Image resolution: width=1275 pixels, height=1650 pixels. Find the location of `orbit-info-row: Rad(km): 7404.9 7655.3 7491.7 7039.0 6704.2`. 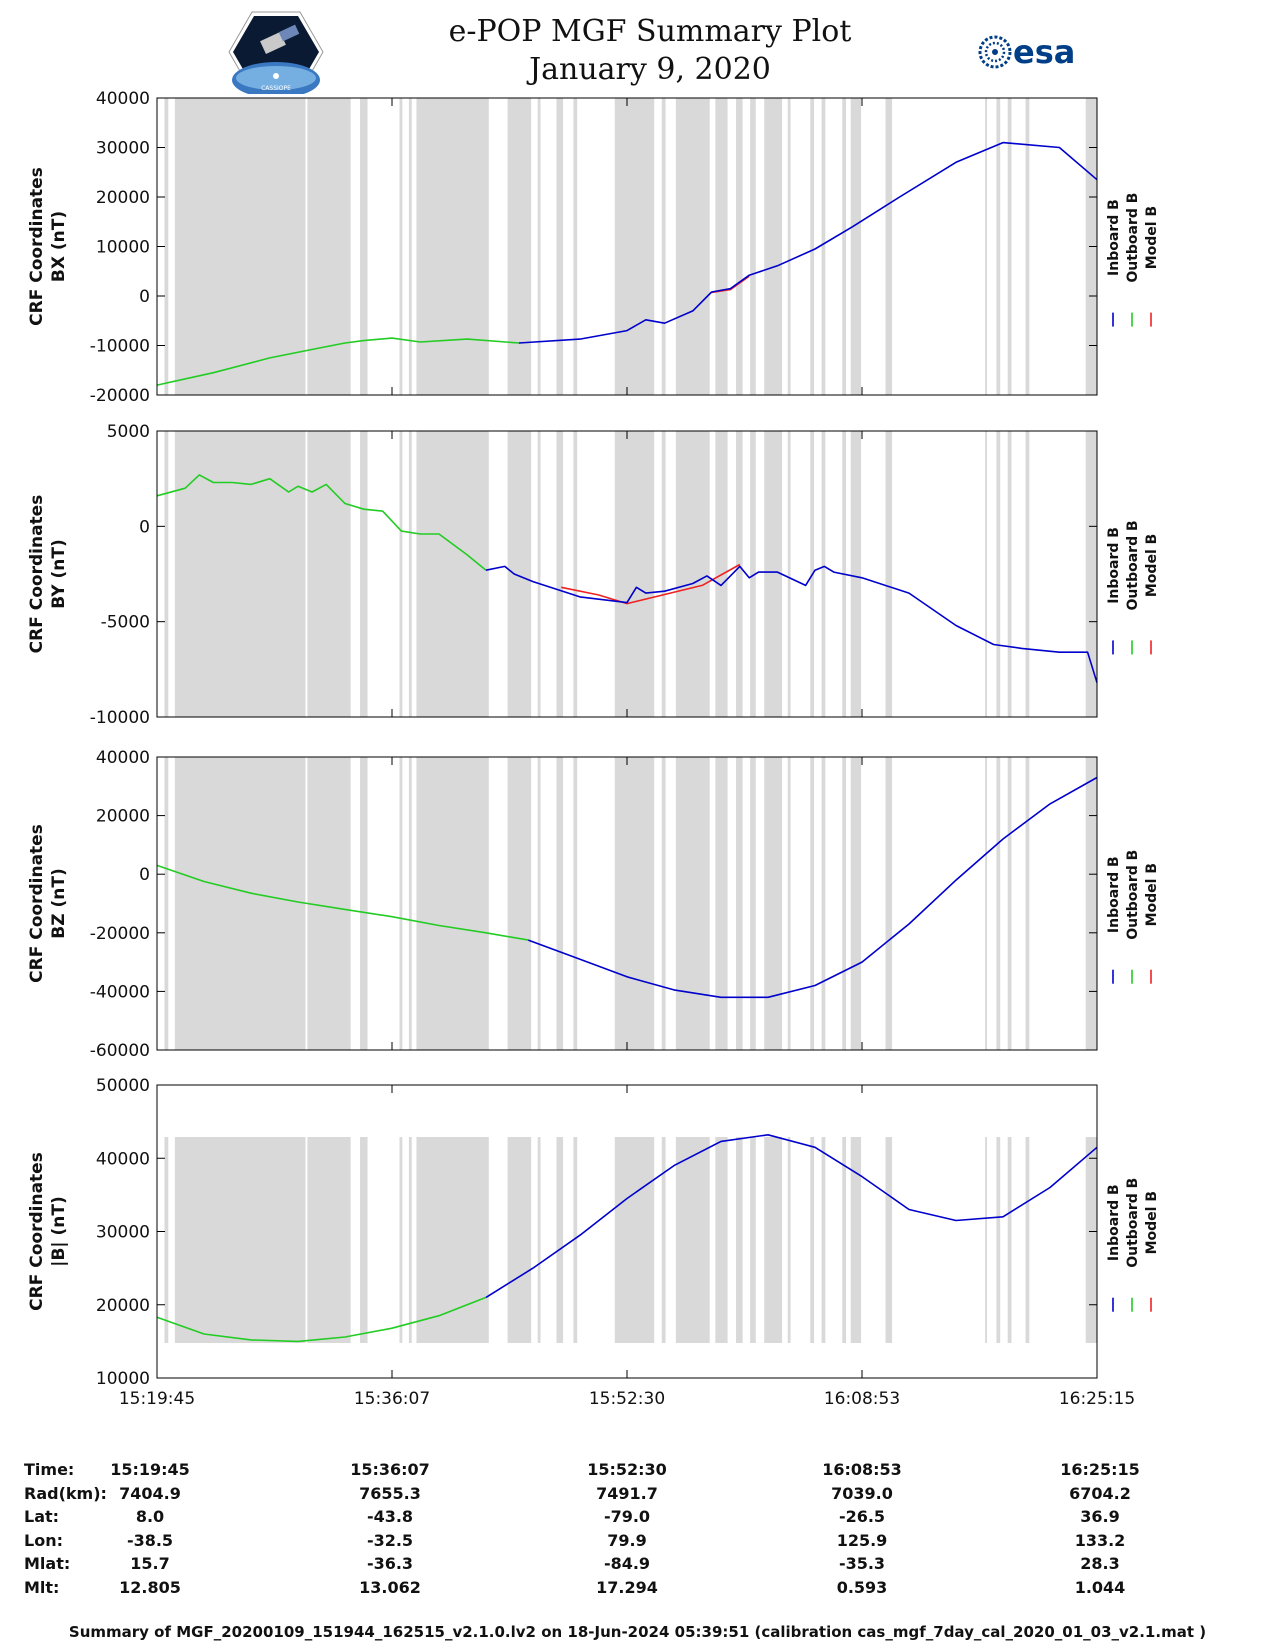

orbit-info-row: Rad(km): 7404.9 7655.3 7491.7 7039.0 6704.2 is located at coordinates (637, 1495).